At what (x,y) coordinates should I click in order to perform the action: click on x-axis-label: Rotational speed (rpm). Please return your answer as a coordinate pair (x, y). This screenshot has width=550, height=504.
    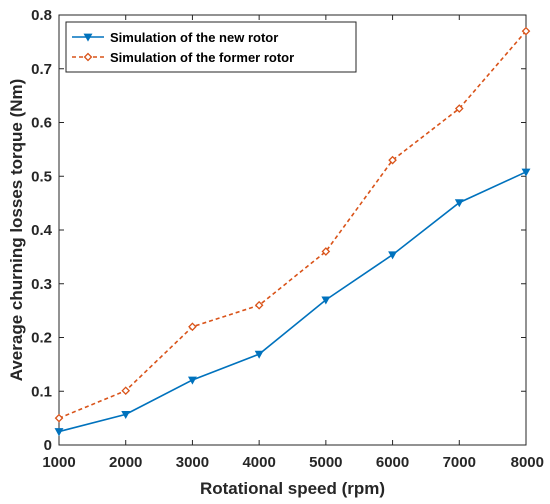
    Looking at the image, I should click on (292, 488).